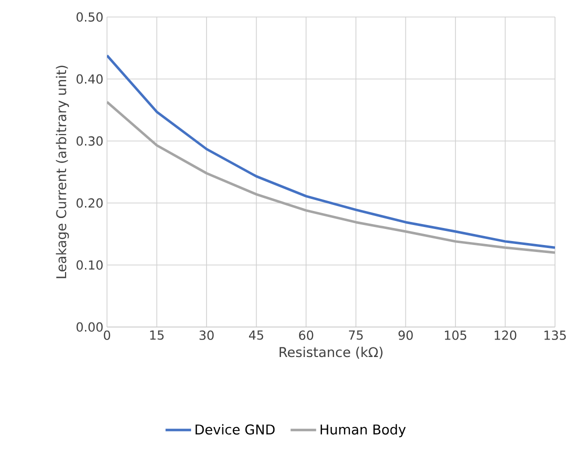 The width and height of the screenshot is (572, 456). Describe the element at coordinates (455, 335) in the screenshot. I see `x-tick-label: 105` at that location.